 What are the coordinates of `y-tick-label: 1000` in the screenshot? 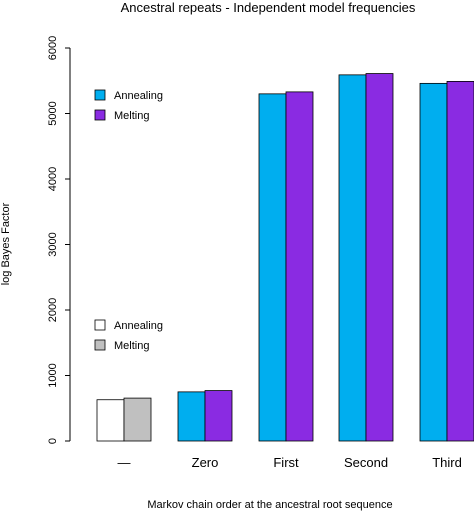 It's located at (53, 375).